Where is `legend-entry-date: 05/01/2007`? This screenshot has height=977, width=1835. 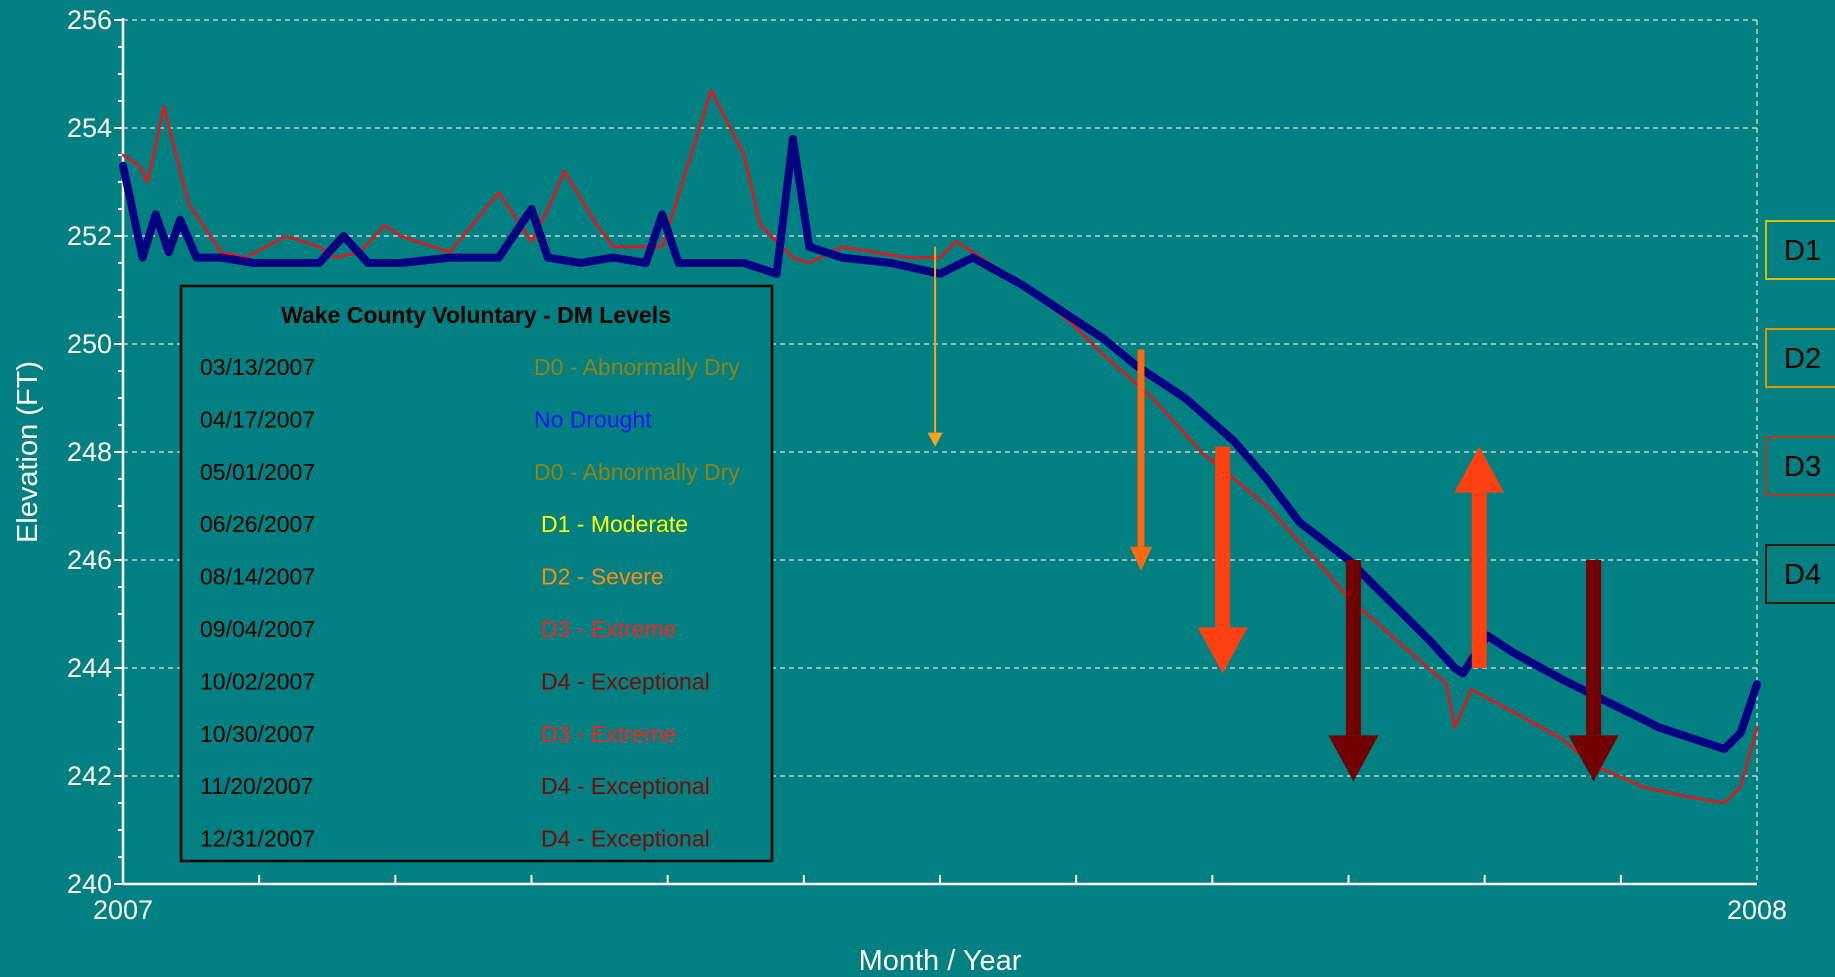
legend-entry-date: 05/01/2007 is located at coordinates (257, 472).